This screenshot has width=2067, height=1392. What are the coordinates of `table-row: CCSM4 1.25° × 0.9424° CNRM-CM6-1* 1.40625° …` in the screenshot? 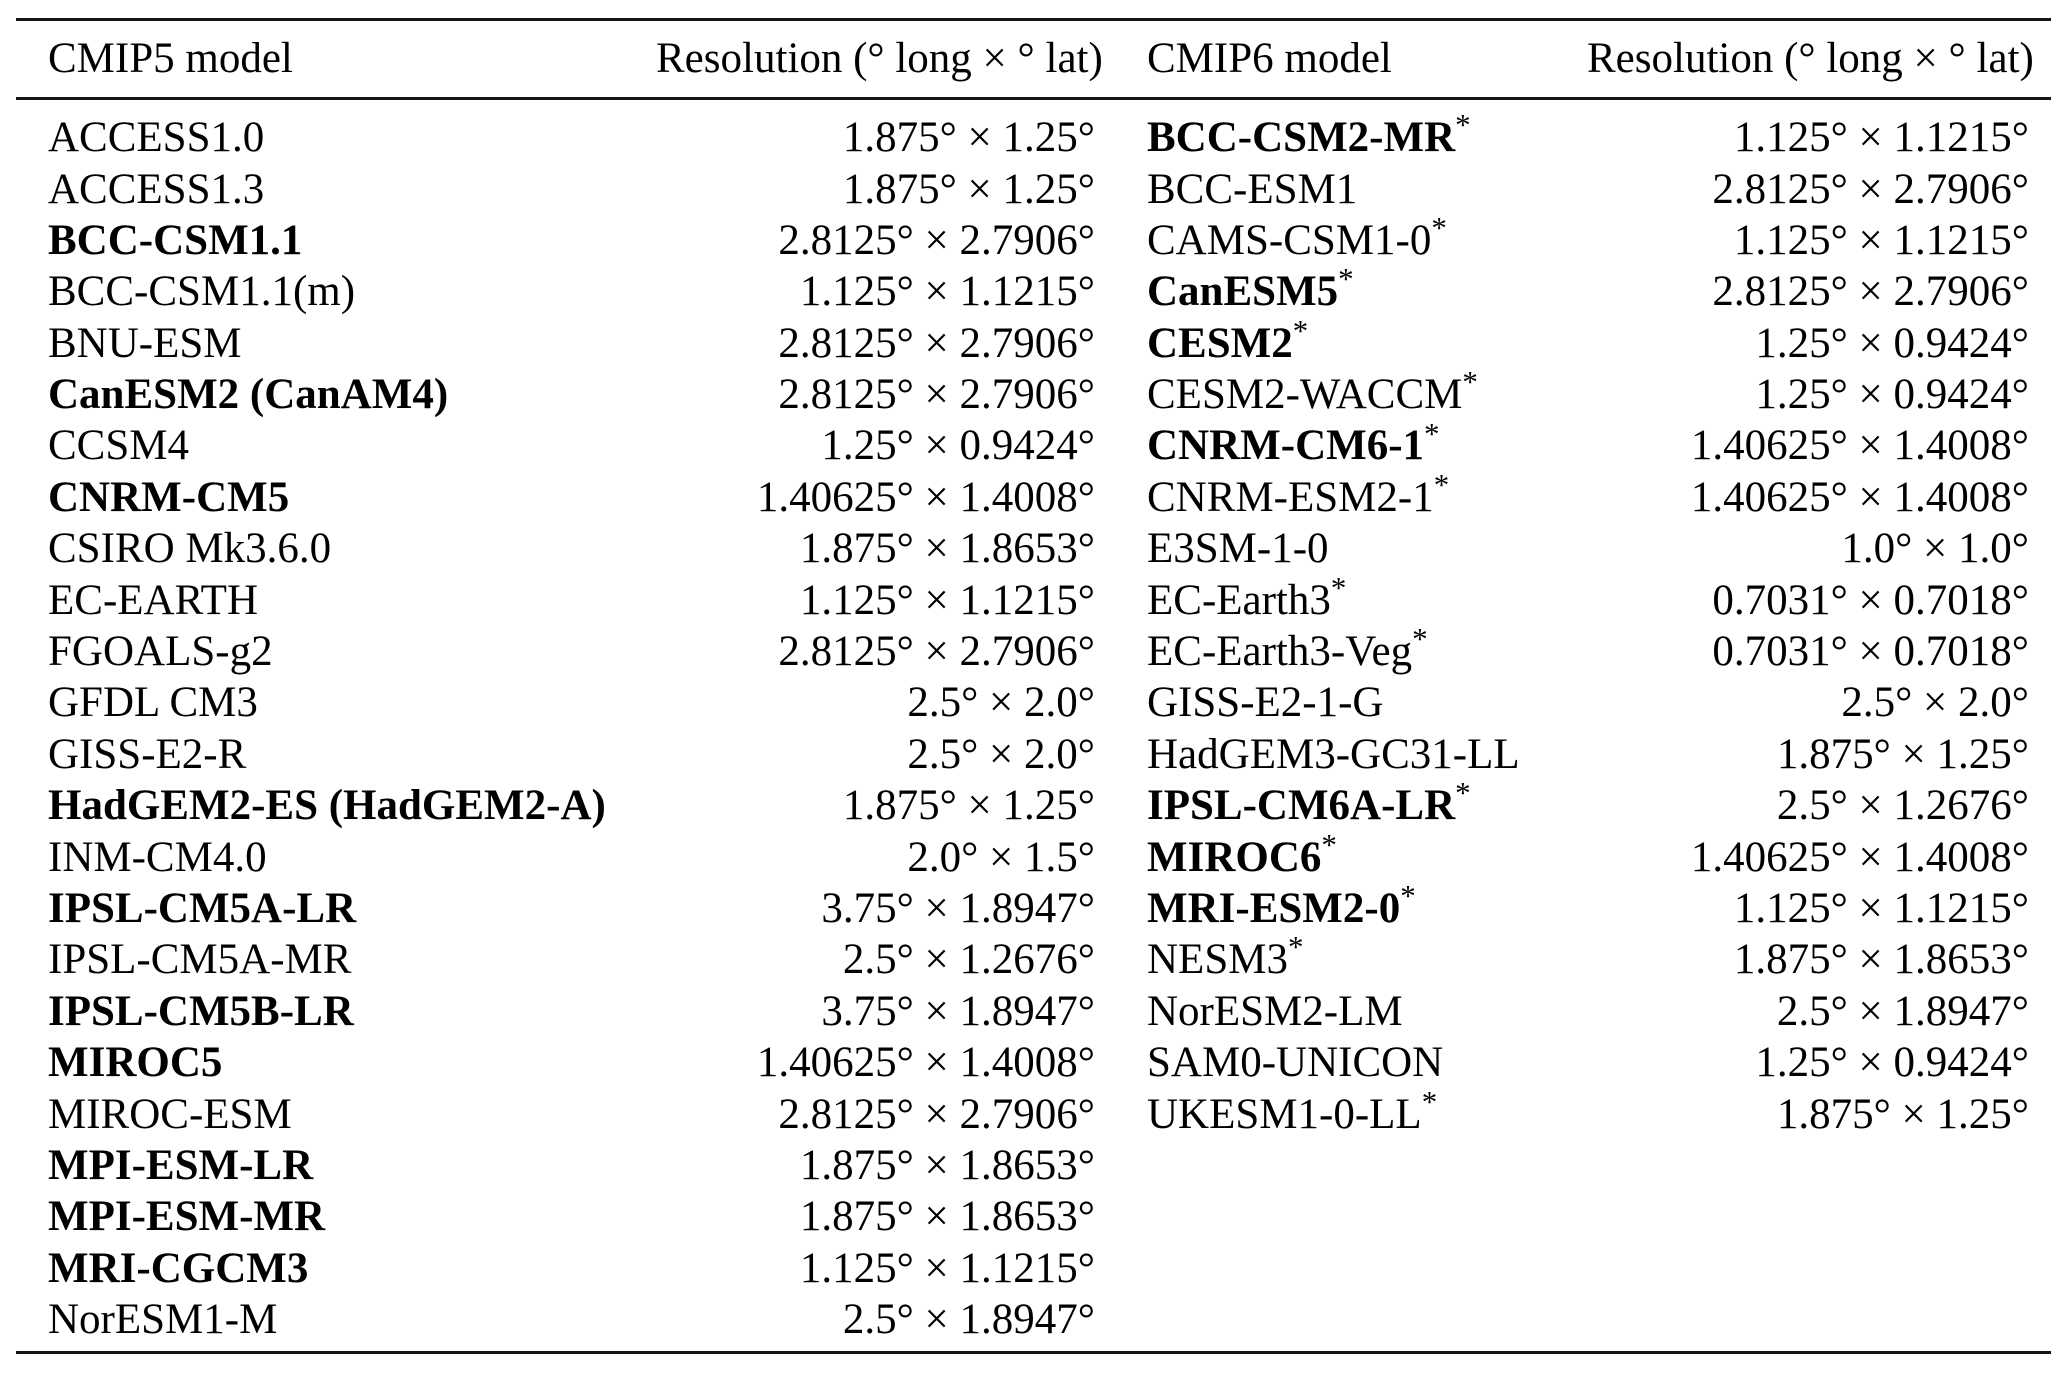 It's located at (1033, 444).